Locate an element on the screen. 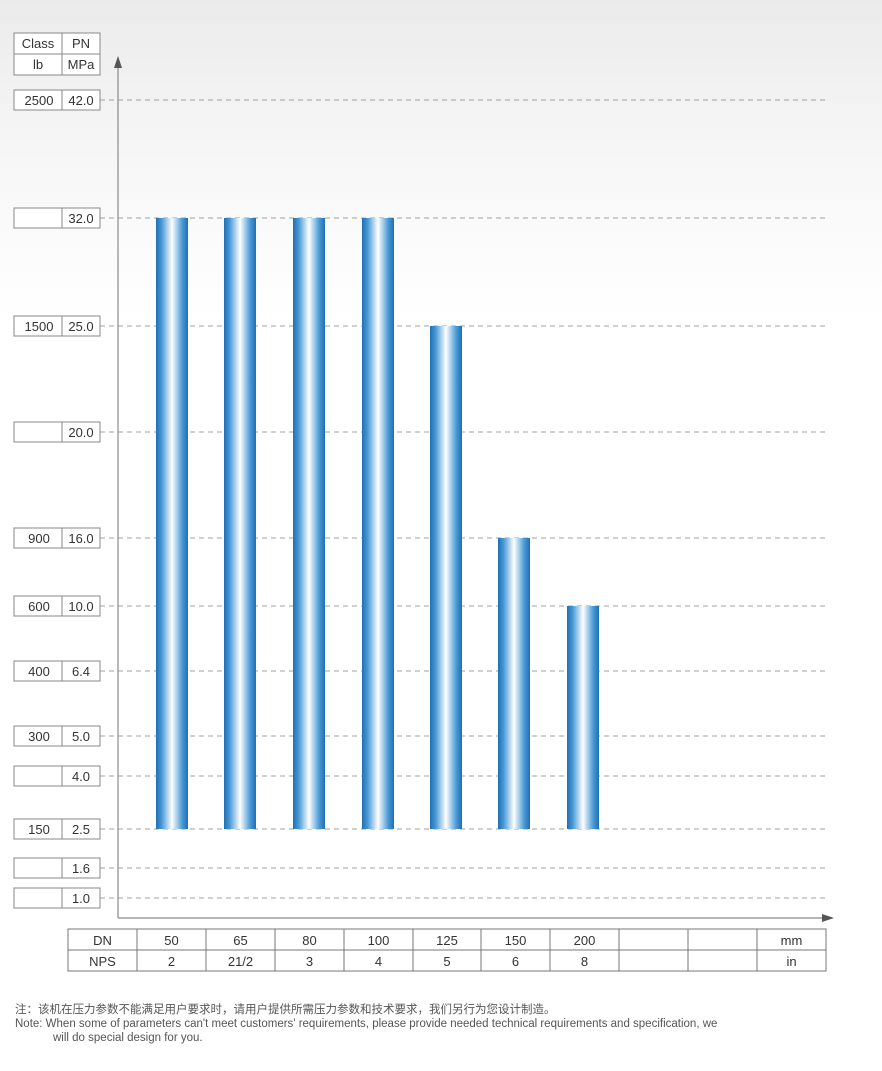 This screenshot has width=882, height=1071. y-label-pn: 20.0 is located at coordinates (80, 432).